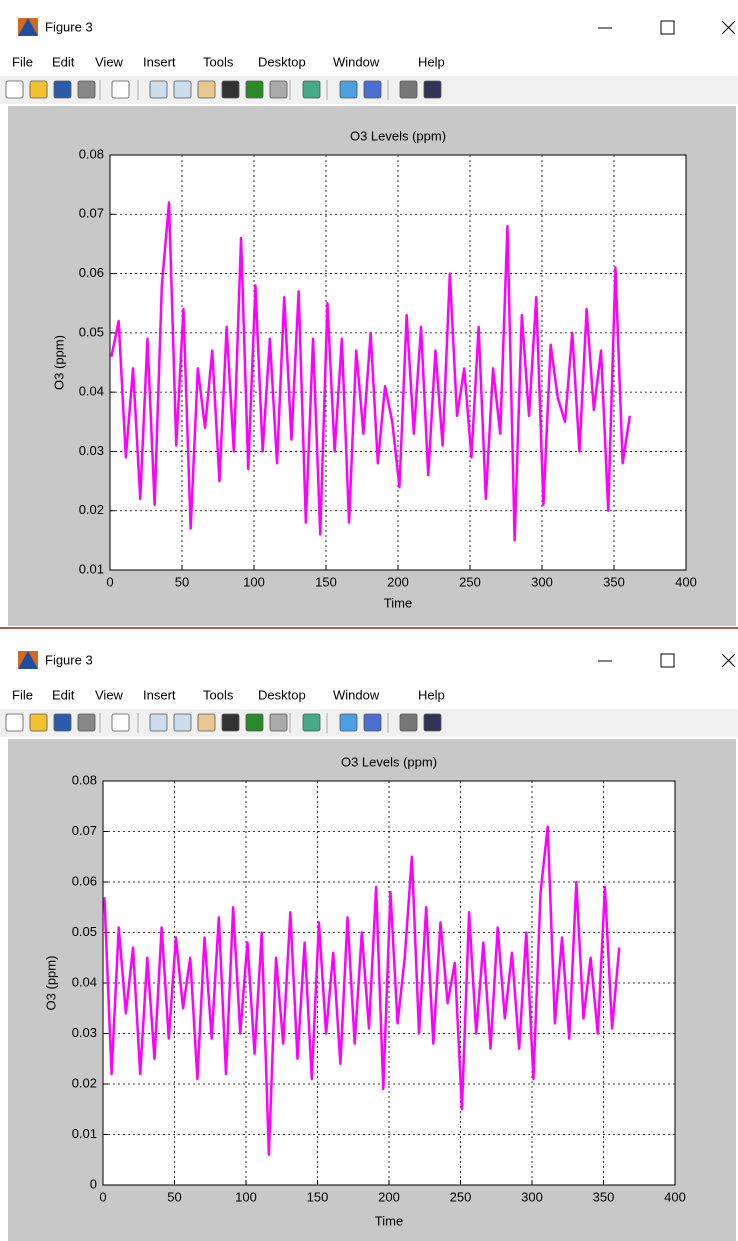  What do you see at coordinates (91, 153) in the screenshot?
I see `y-tick-label: 0.08` at bounding box center [91, 153].